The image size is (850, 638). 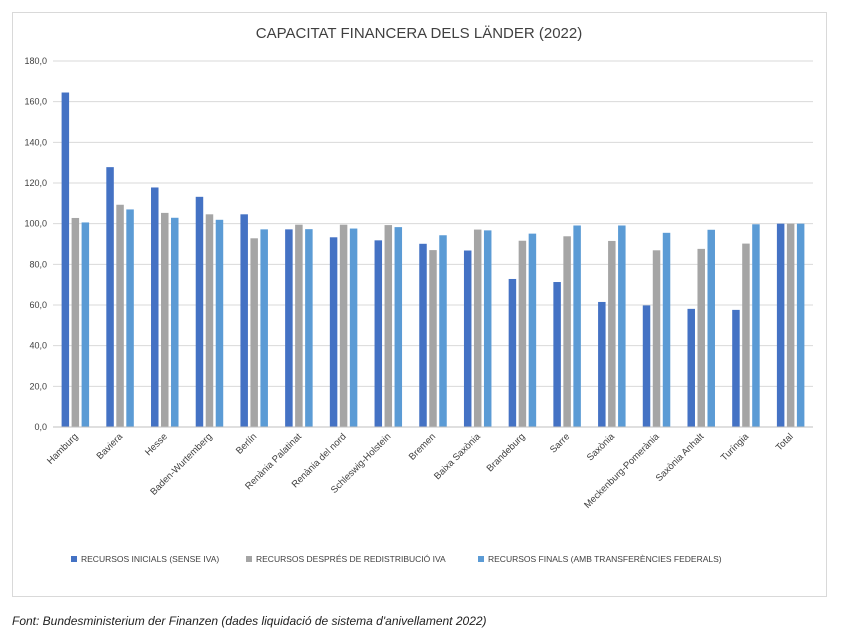 I want to click on x-tick-label: Bremen, so click(x=422, y=446).